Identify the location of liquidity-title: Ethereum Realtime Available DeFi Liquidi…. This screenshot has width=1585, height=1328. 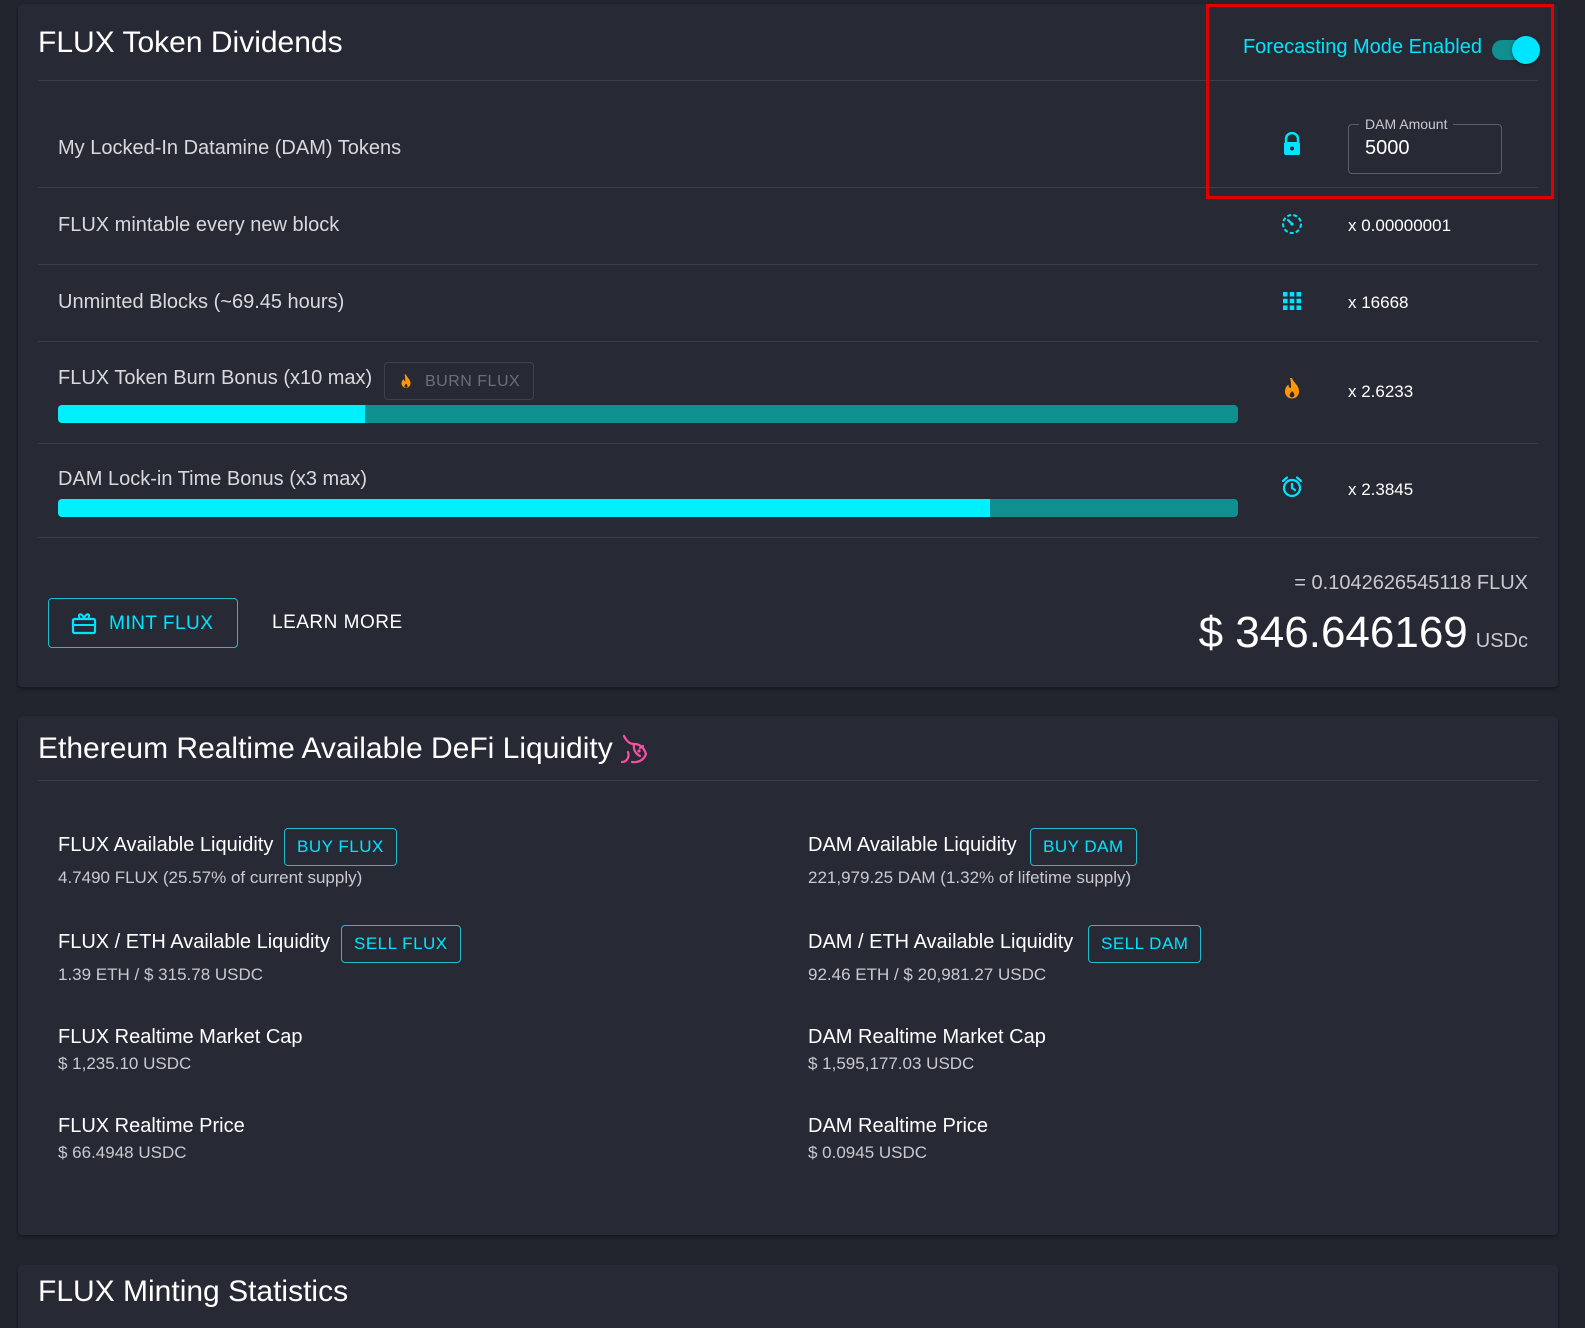
(325, 748).